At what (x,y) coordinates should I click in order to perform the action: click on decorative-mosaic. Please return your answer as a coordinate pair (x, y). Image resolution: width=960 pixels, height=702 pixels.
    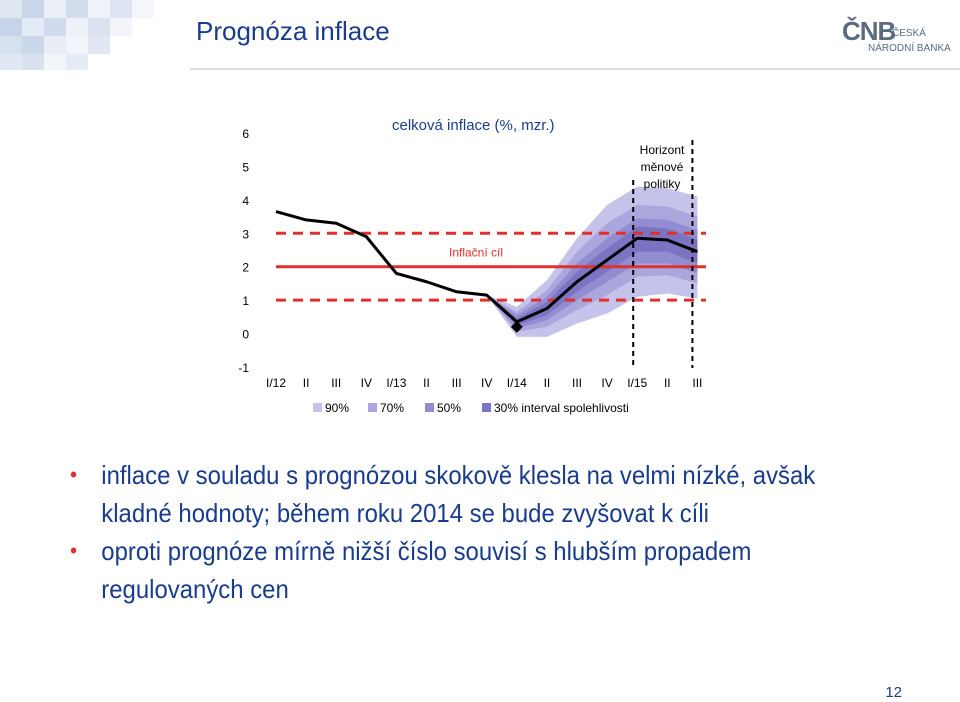
    Looking at the image, I should click on (77, 35).